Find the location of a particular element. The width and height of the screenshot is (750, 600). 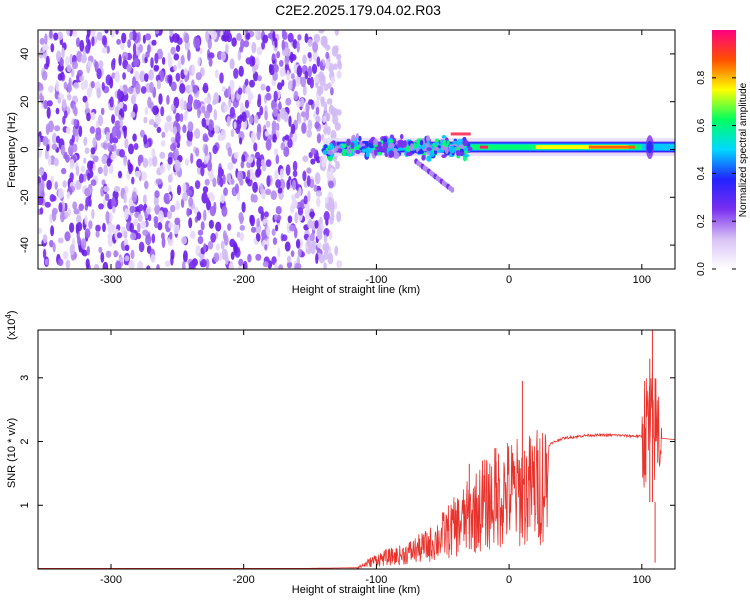

snr-x-label: Height of straight line (km) is located at coordinates (356, 590).